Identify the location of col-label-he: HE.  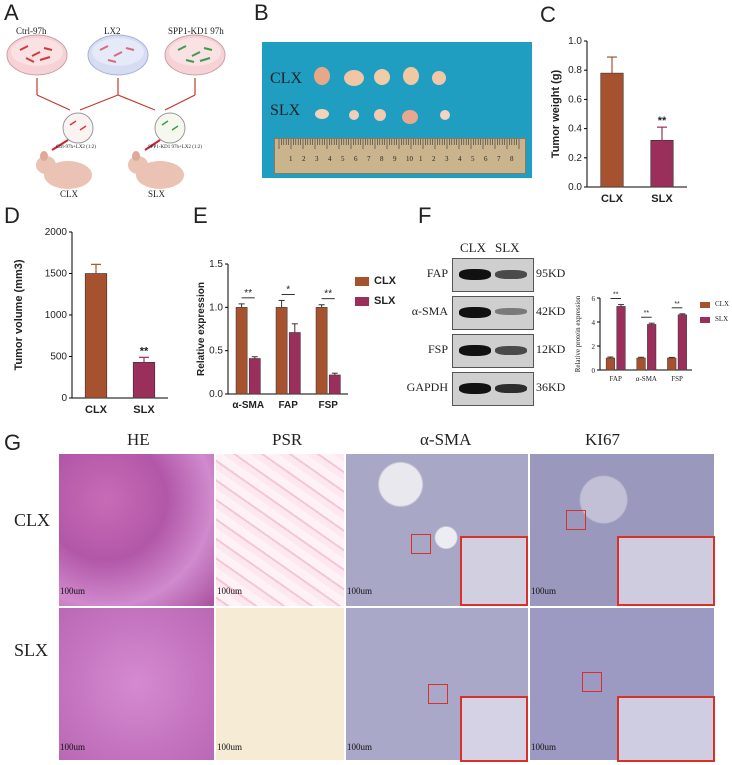
(138, 439).